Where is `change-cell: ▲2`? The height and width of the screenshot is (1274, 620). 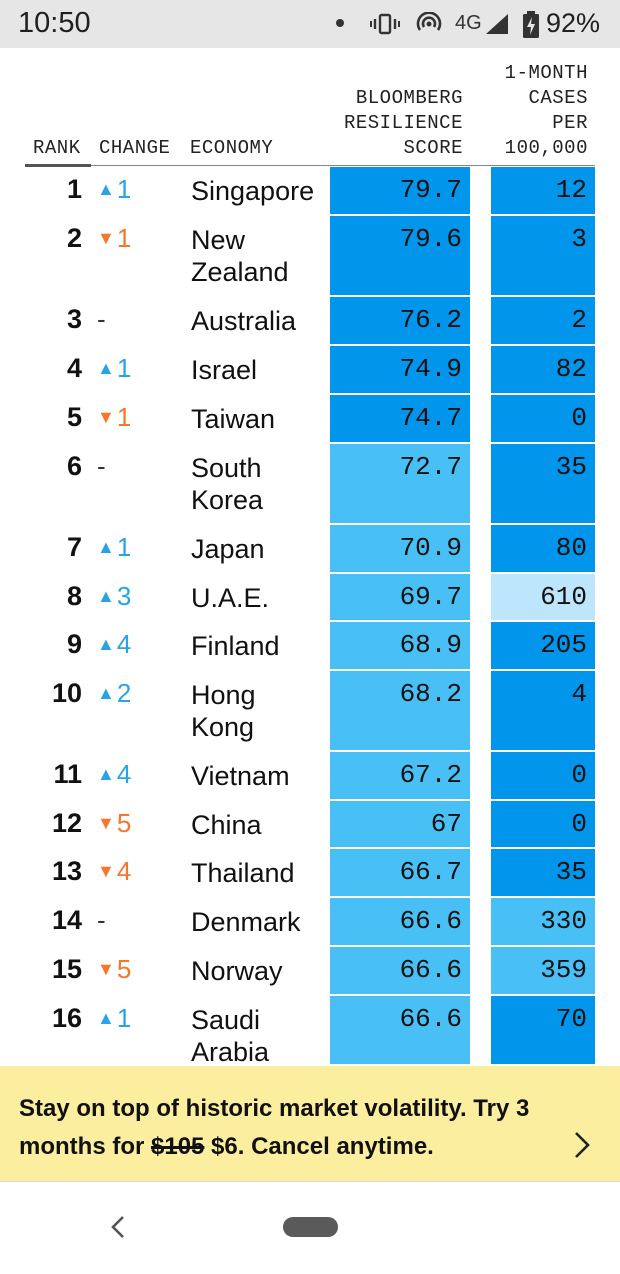 change-cell: ▲2 is located at coordinates (114, 693).